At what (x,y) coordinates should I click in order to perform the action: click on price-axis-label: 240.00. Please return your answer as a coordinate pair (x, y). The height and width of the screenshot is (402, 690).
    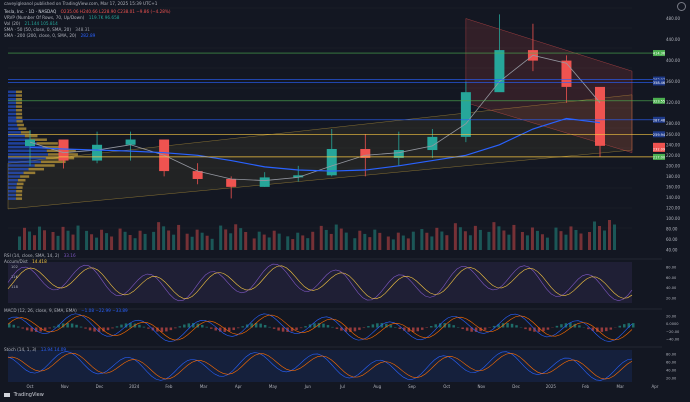
    Looking at the image, I should click on (673, 144).